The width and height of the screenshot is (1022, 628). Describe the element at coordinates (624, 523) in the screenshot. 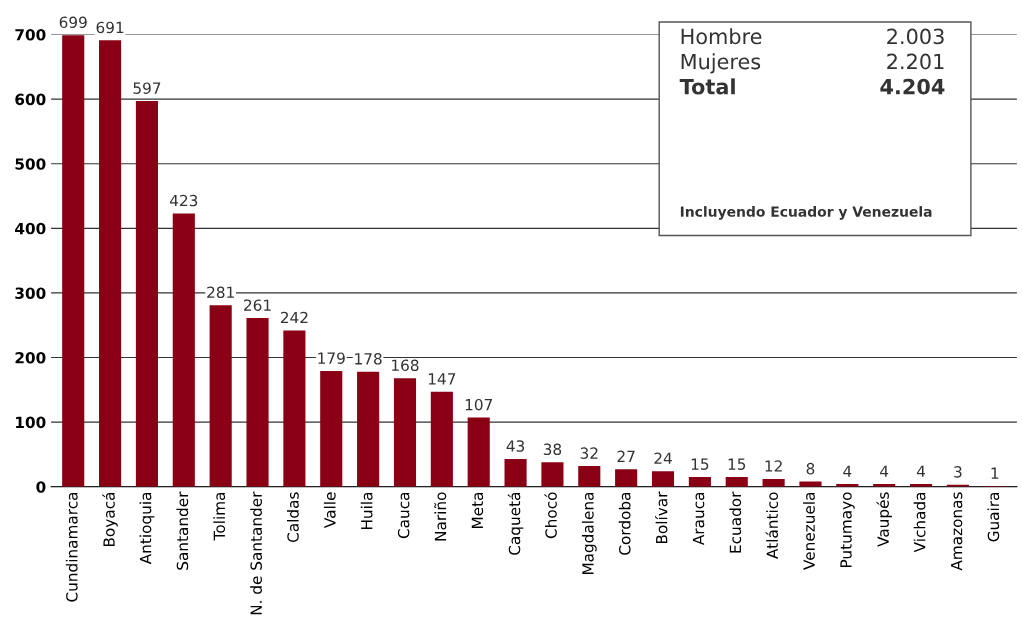

I see `x-tick-label: Cordoba` at that location.